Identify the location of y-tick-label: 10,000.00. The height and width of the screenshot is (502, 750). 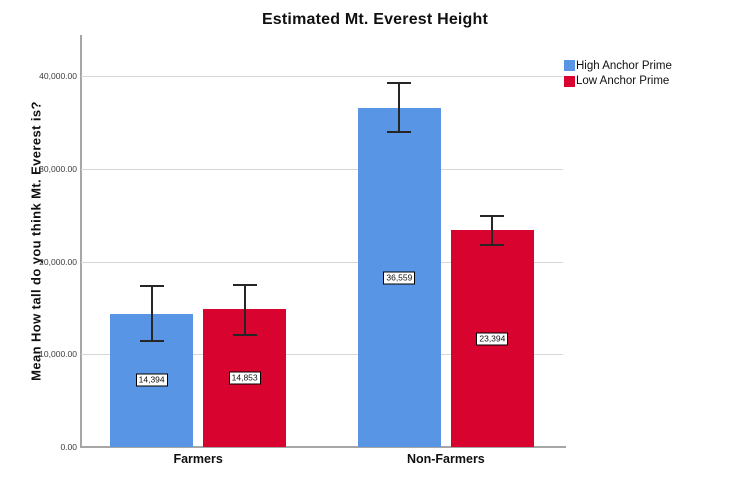
(58, 354).